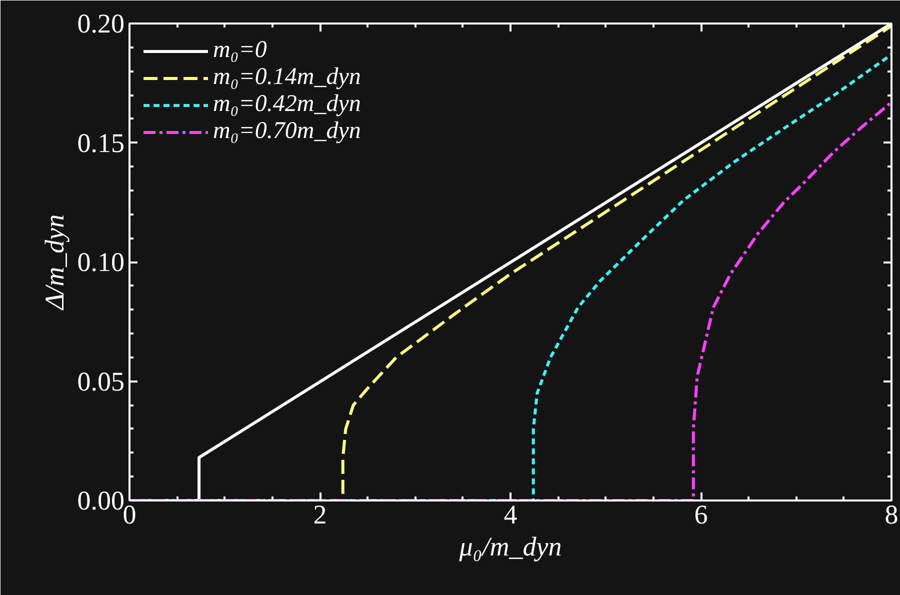  I want to click on y-tick-label: 0.20, so click(100, 23).